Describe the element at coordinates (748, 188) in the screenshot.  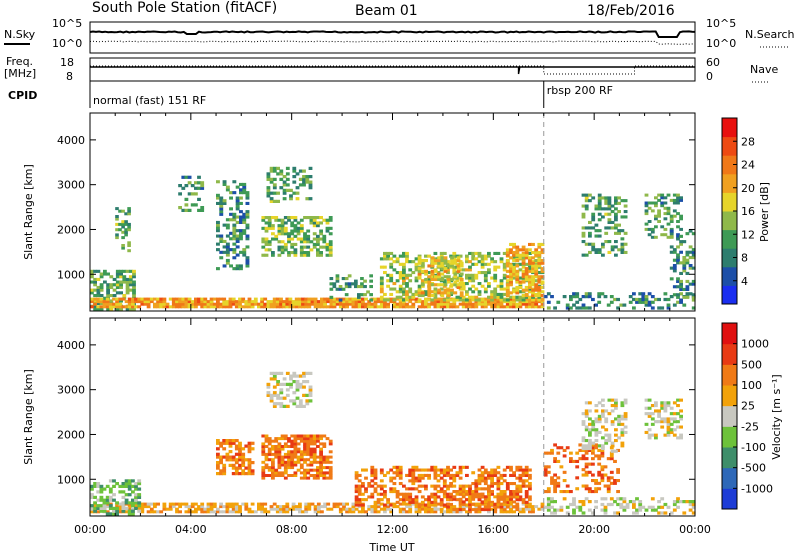
I see `colorbar-tick-label: 20` at that location.